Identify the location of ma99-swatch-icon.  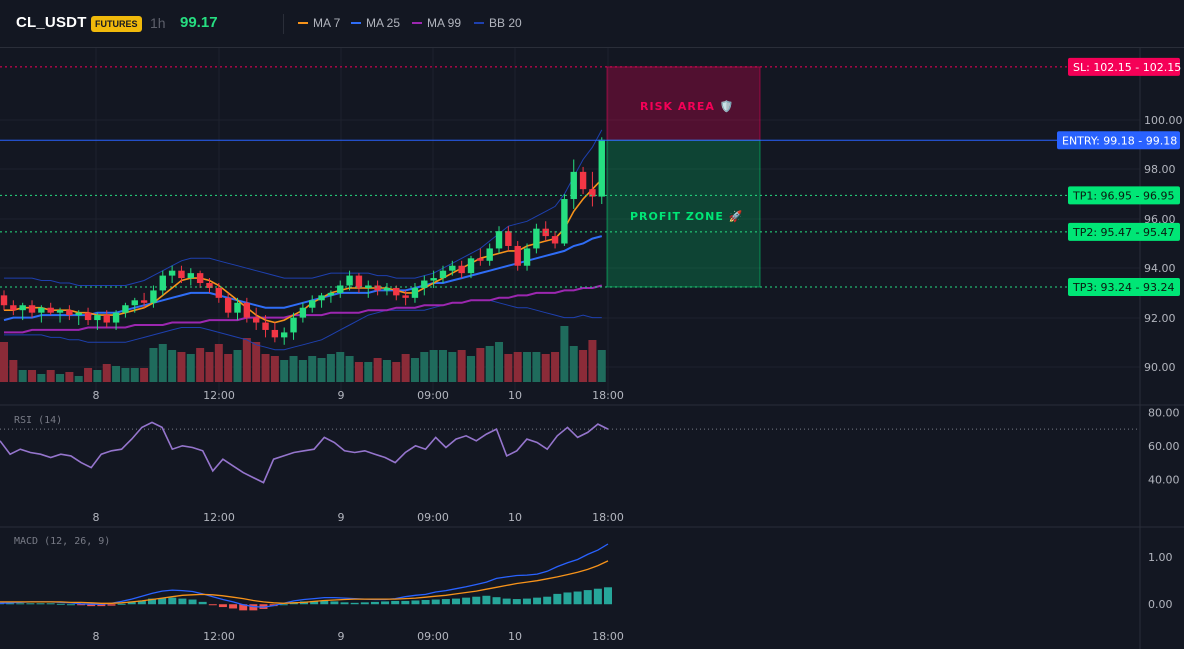
(417, 23).